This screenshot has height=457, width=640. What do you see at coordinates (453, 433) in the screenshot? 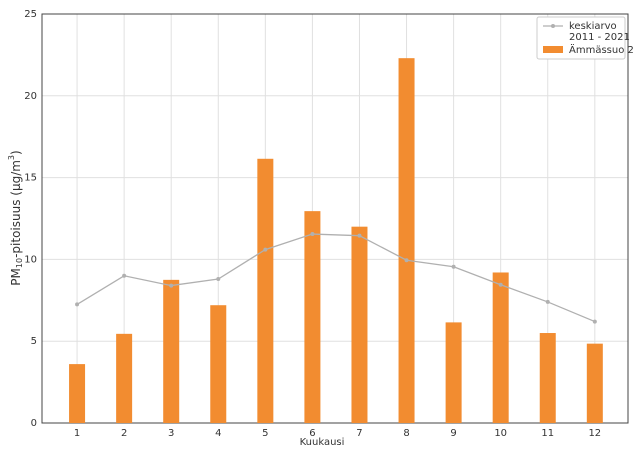
I see `x-tick-label: 9` at bounding box center [453, 433].